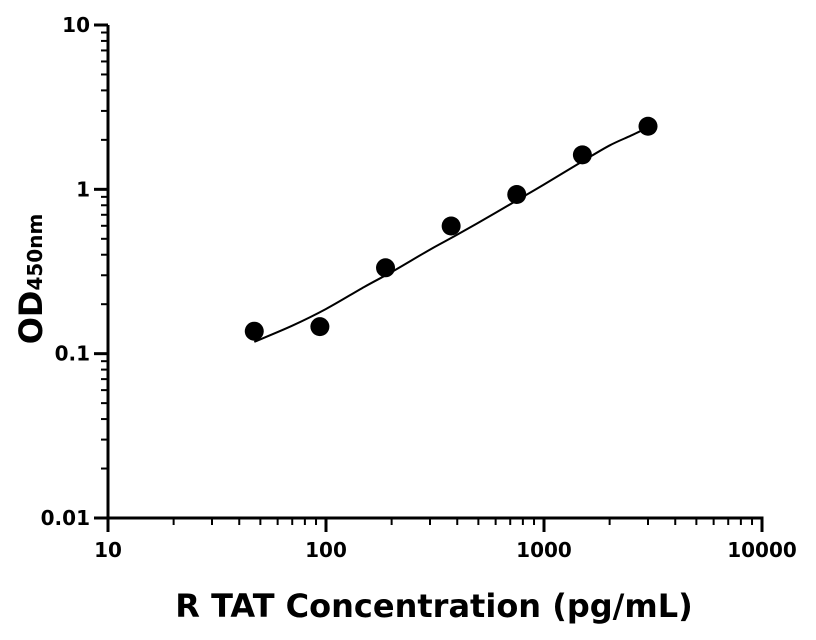 Image resolution: width=816 pixels, height=640 pixels. I want to click on y-axis-title-subscript: 450nm, so click(35, 252).